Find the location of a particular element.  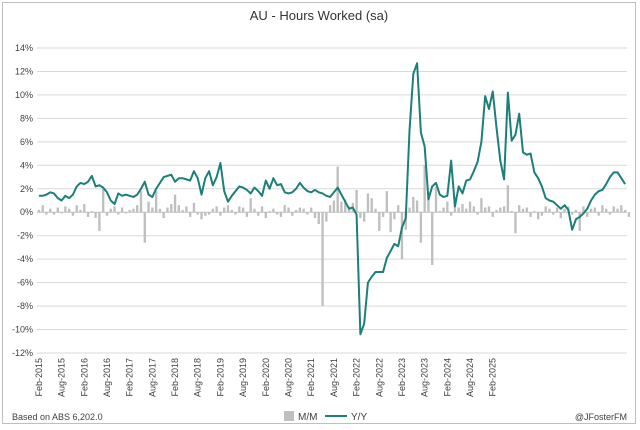

legend: M/M Y/Y is located at coordinates (325, 417).